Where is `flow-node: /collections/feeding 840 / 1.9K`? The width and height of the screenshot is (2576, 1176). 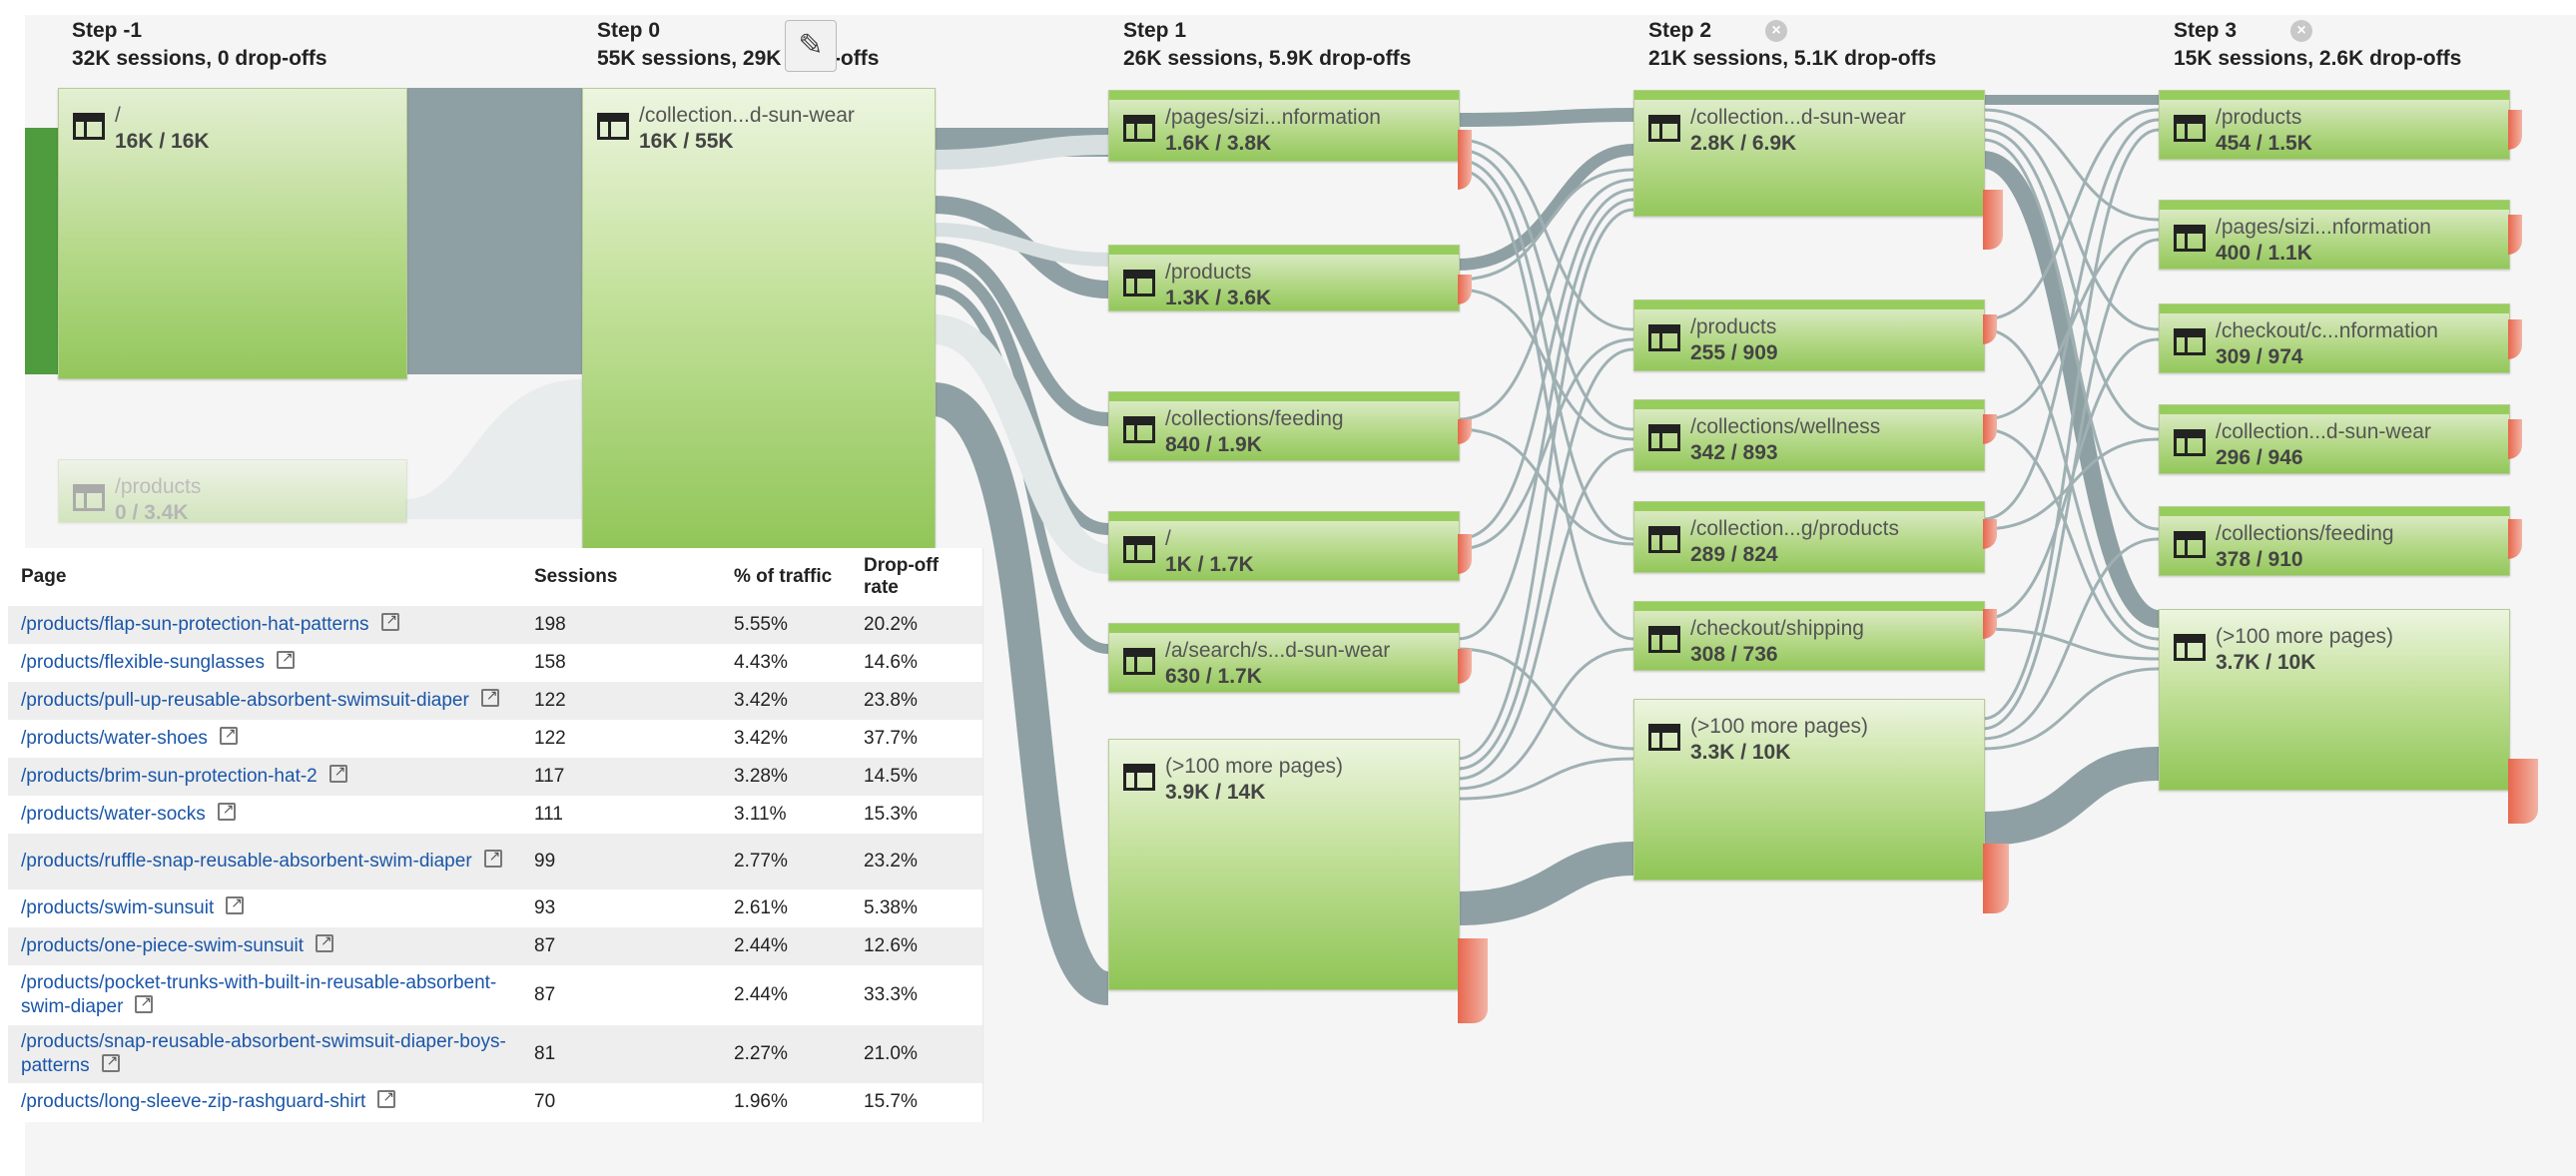
flow-node: /collections/feeding 840 / 1.9K is located at coordinates (1284, 426).